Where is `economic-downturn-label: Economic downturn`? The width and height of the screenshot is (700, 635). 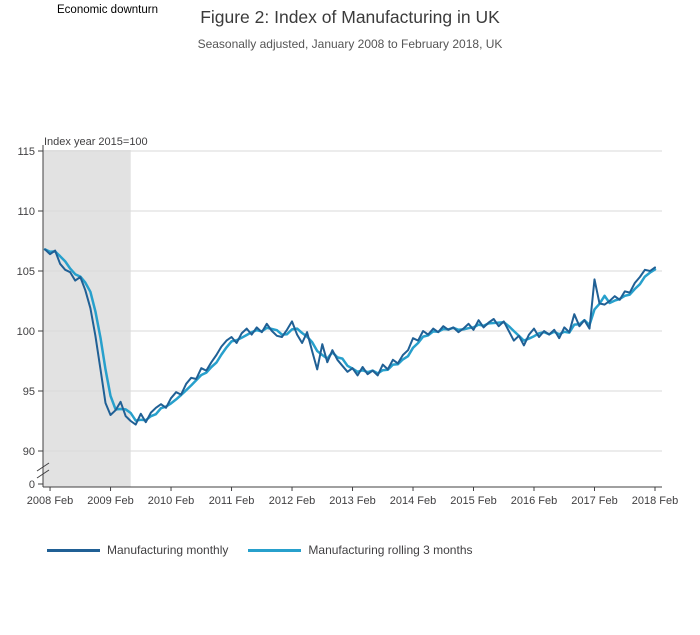
economic-downturn-label: Economic downturn is located at coordinates (107, 10).